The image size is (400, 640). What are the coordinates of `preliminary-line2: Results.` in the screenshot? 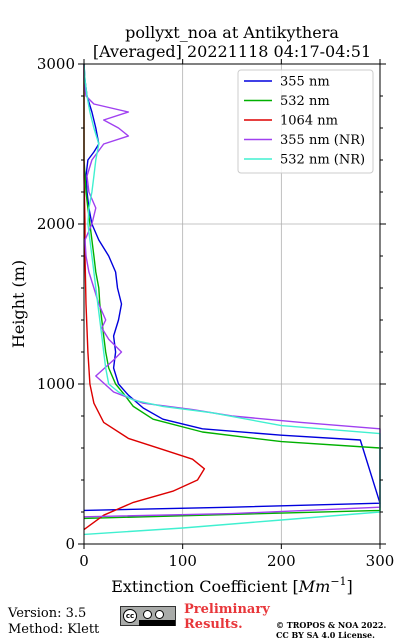 It's located at (213, 624).